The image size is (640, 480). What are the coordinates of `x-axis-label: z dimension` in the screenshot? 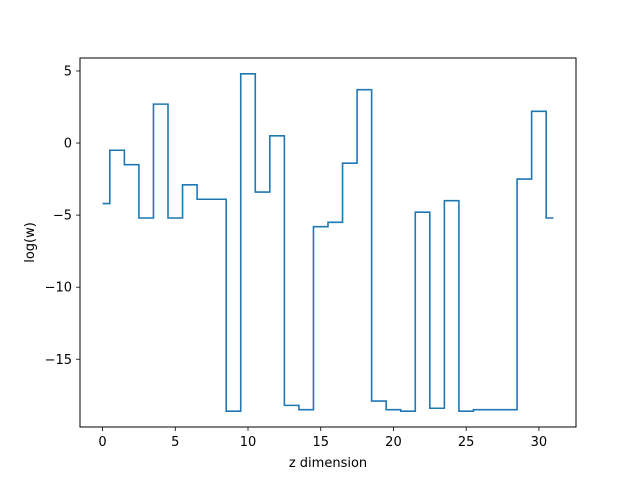 It's located at (328, 463).